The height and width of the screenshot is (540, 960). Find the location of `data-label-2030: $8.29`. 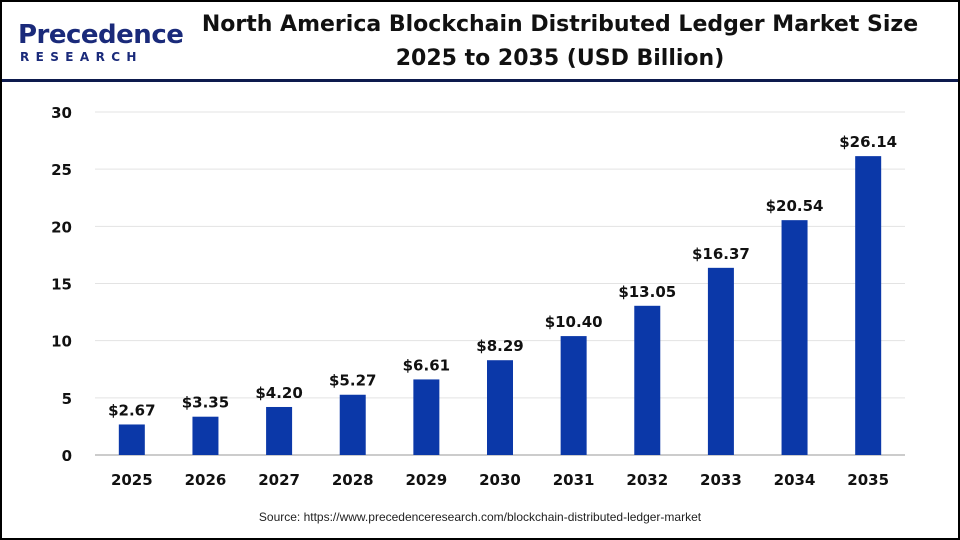

data-label-2030: $8.29 is located at coordinates (499, 346).